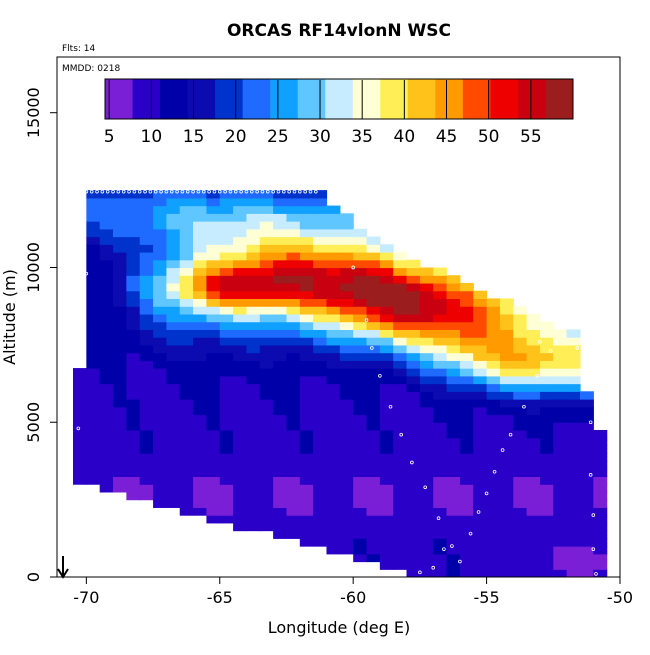 The image size is (650, 655). Describe the element at coordinates (33, 577) in the screenshot. I see `y-tick-label: 0` at that location.